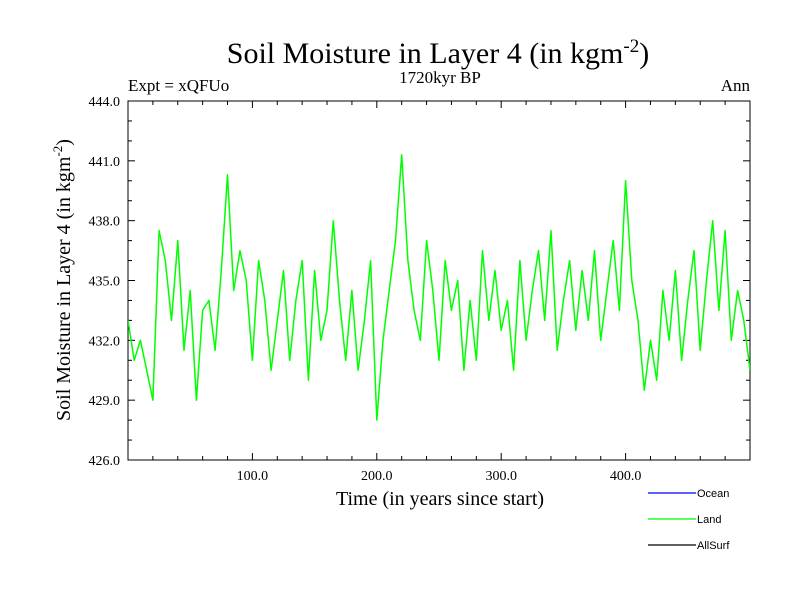  Describe the element at coordinates (105, 341) in the screenshot. I see `y-tick-label: 432.0` at that location.